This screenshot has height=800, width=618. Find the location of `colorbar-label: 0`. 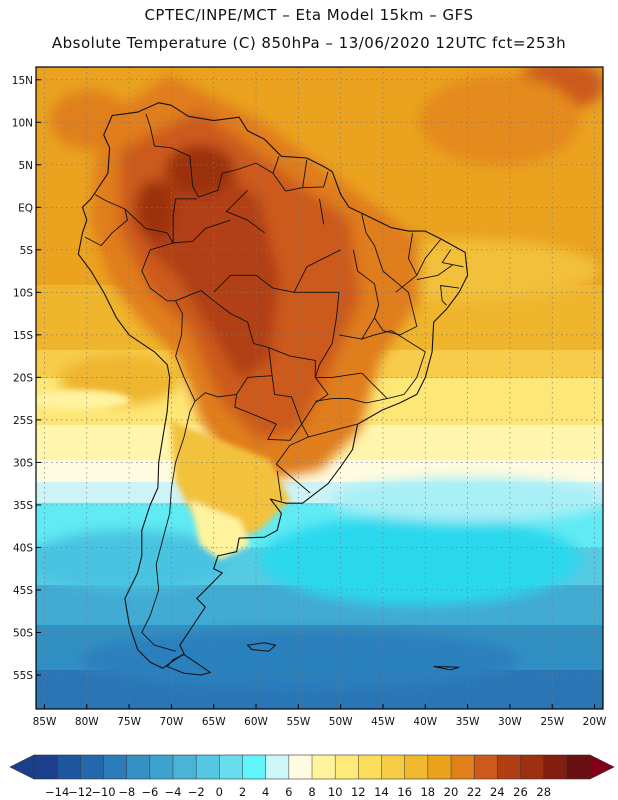

colorbar-label: 0 is located at coordinates (219, 792).